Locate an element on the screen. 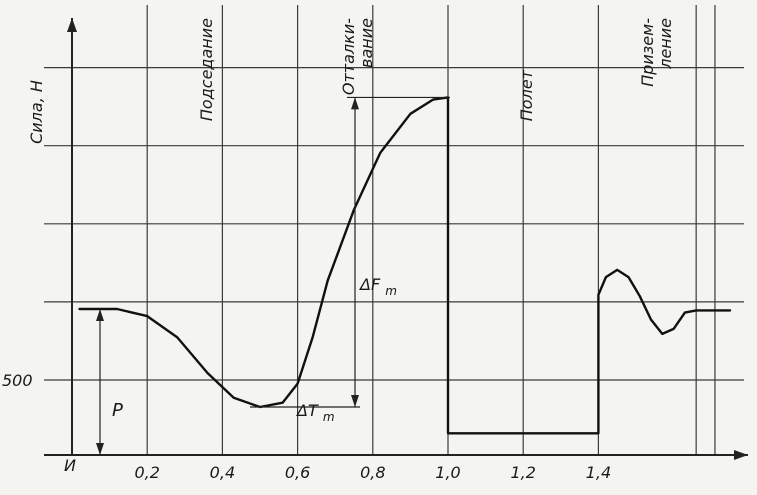 The height and width of the screenshot is (495, 757). phase-label-line: ление is located at coordinates (665, 44).